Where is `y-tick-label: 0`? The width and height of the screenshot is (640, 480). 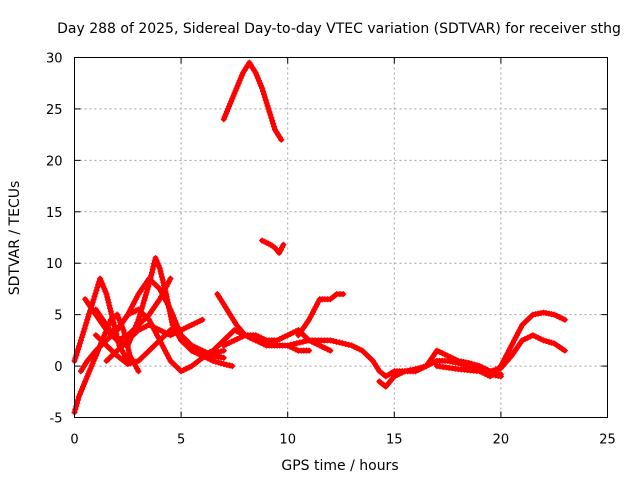
y-tick-label: 0 is located at coordinates (58, 367).